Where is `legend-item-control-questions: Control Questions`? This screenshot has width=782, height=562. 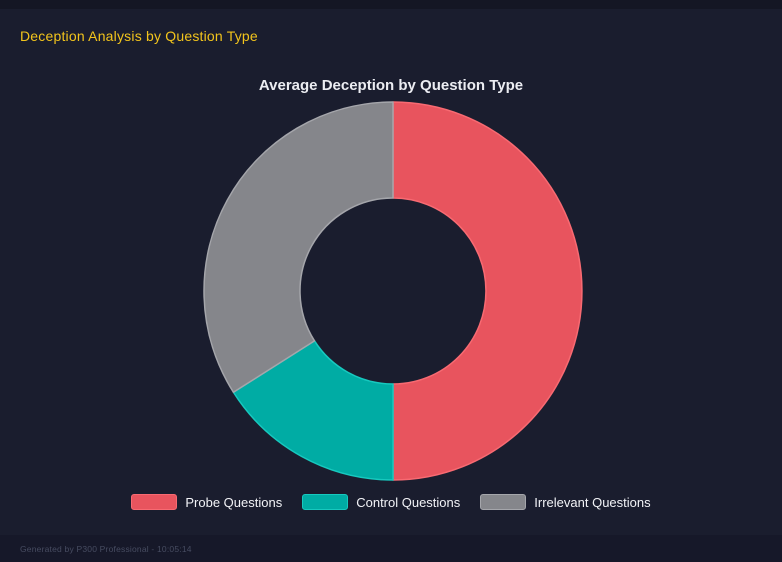 legend-item-control-questions: Control Questions is located at coordinates (381, 502).